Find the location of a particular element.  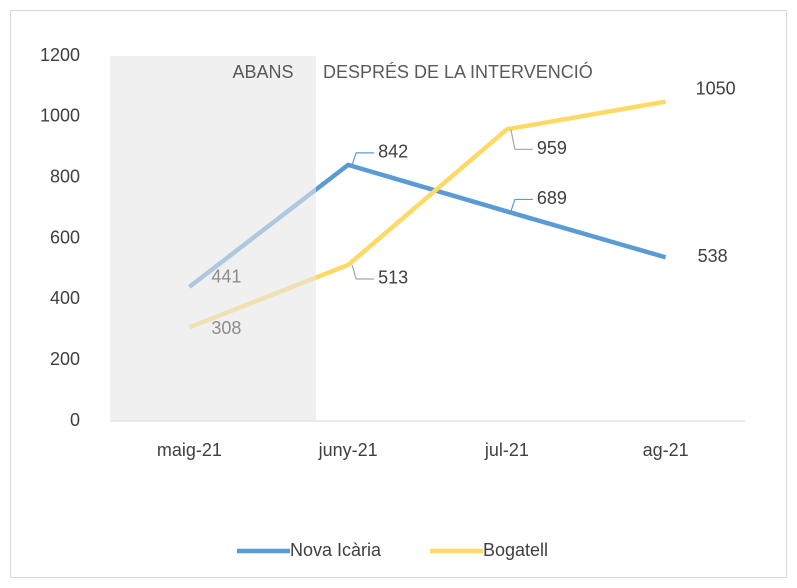

legend-label: Bogatell is located at coordinates (515, 550).